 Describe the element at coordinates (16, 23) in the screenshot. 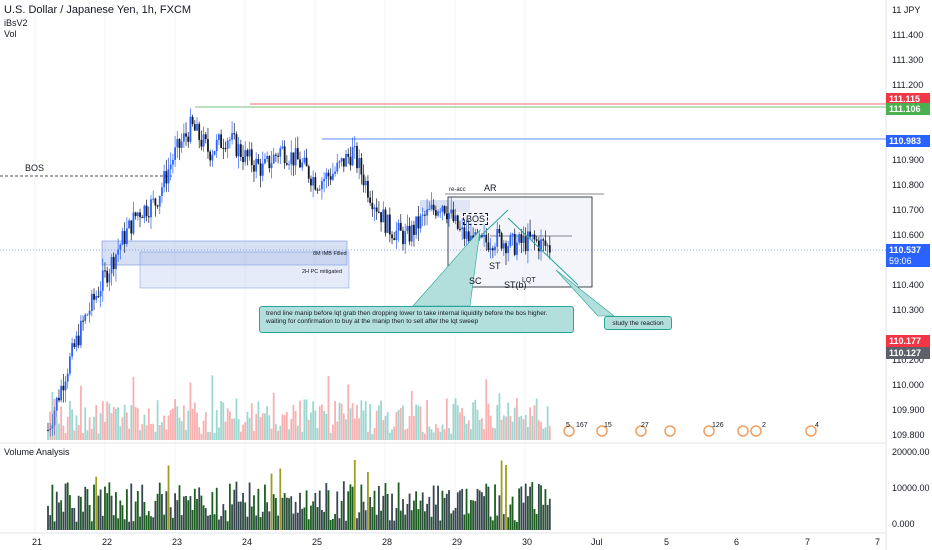

I see `indicator-ibsv2: iBsV2` at that location.